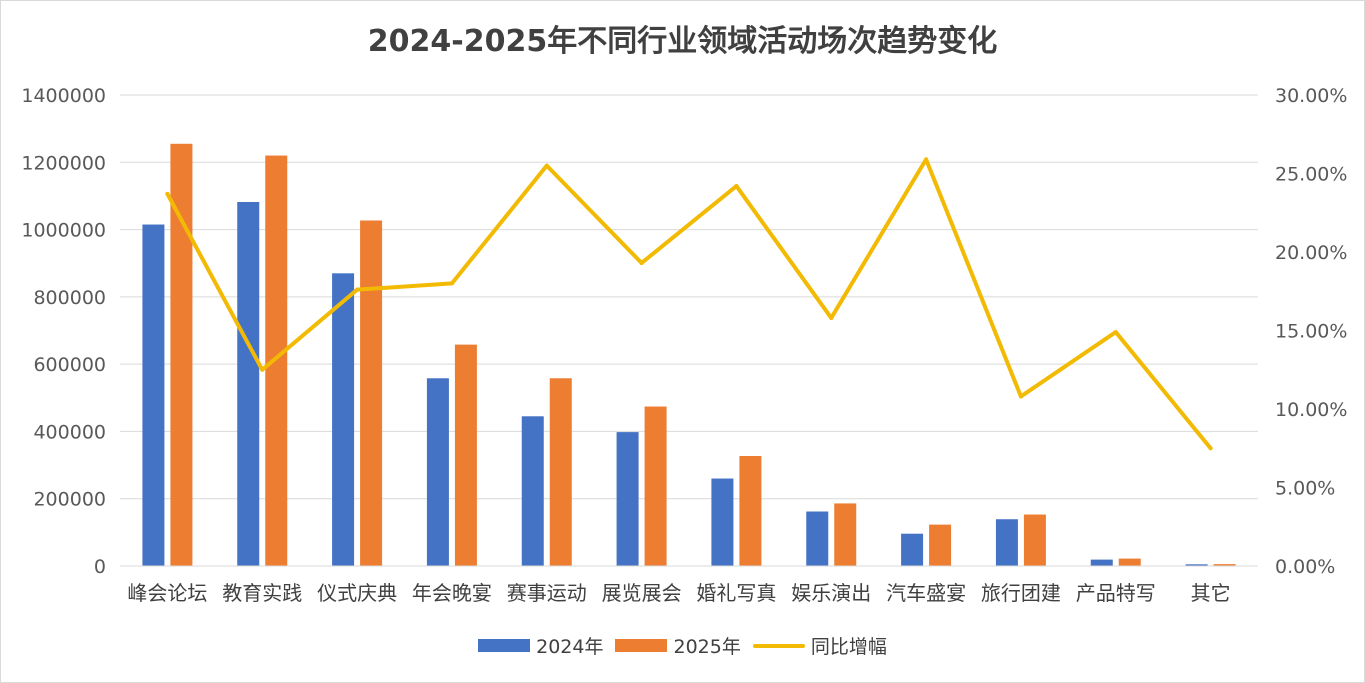 This screenshot has height=683, width=1365. I want to click on legend-label-2024: 2024年, so click(570, 647).